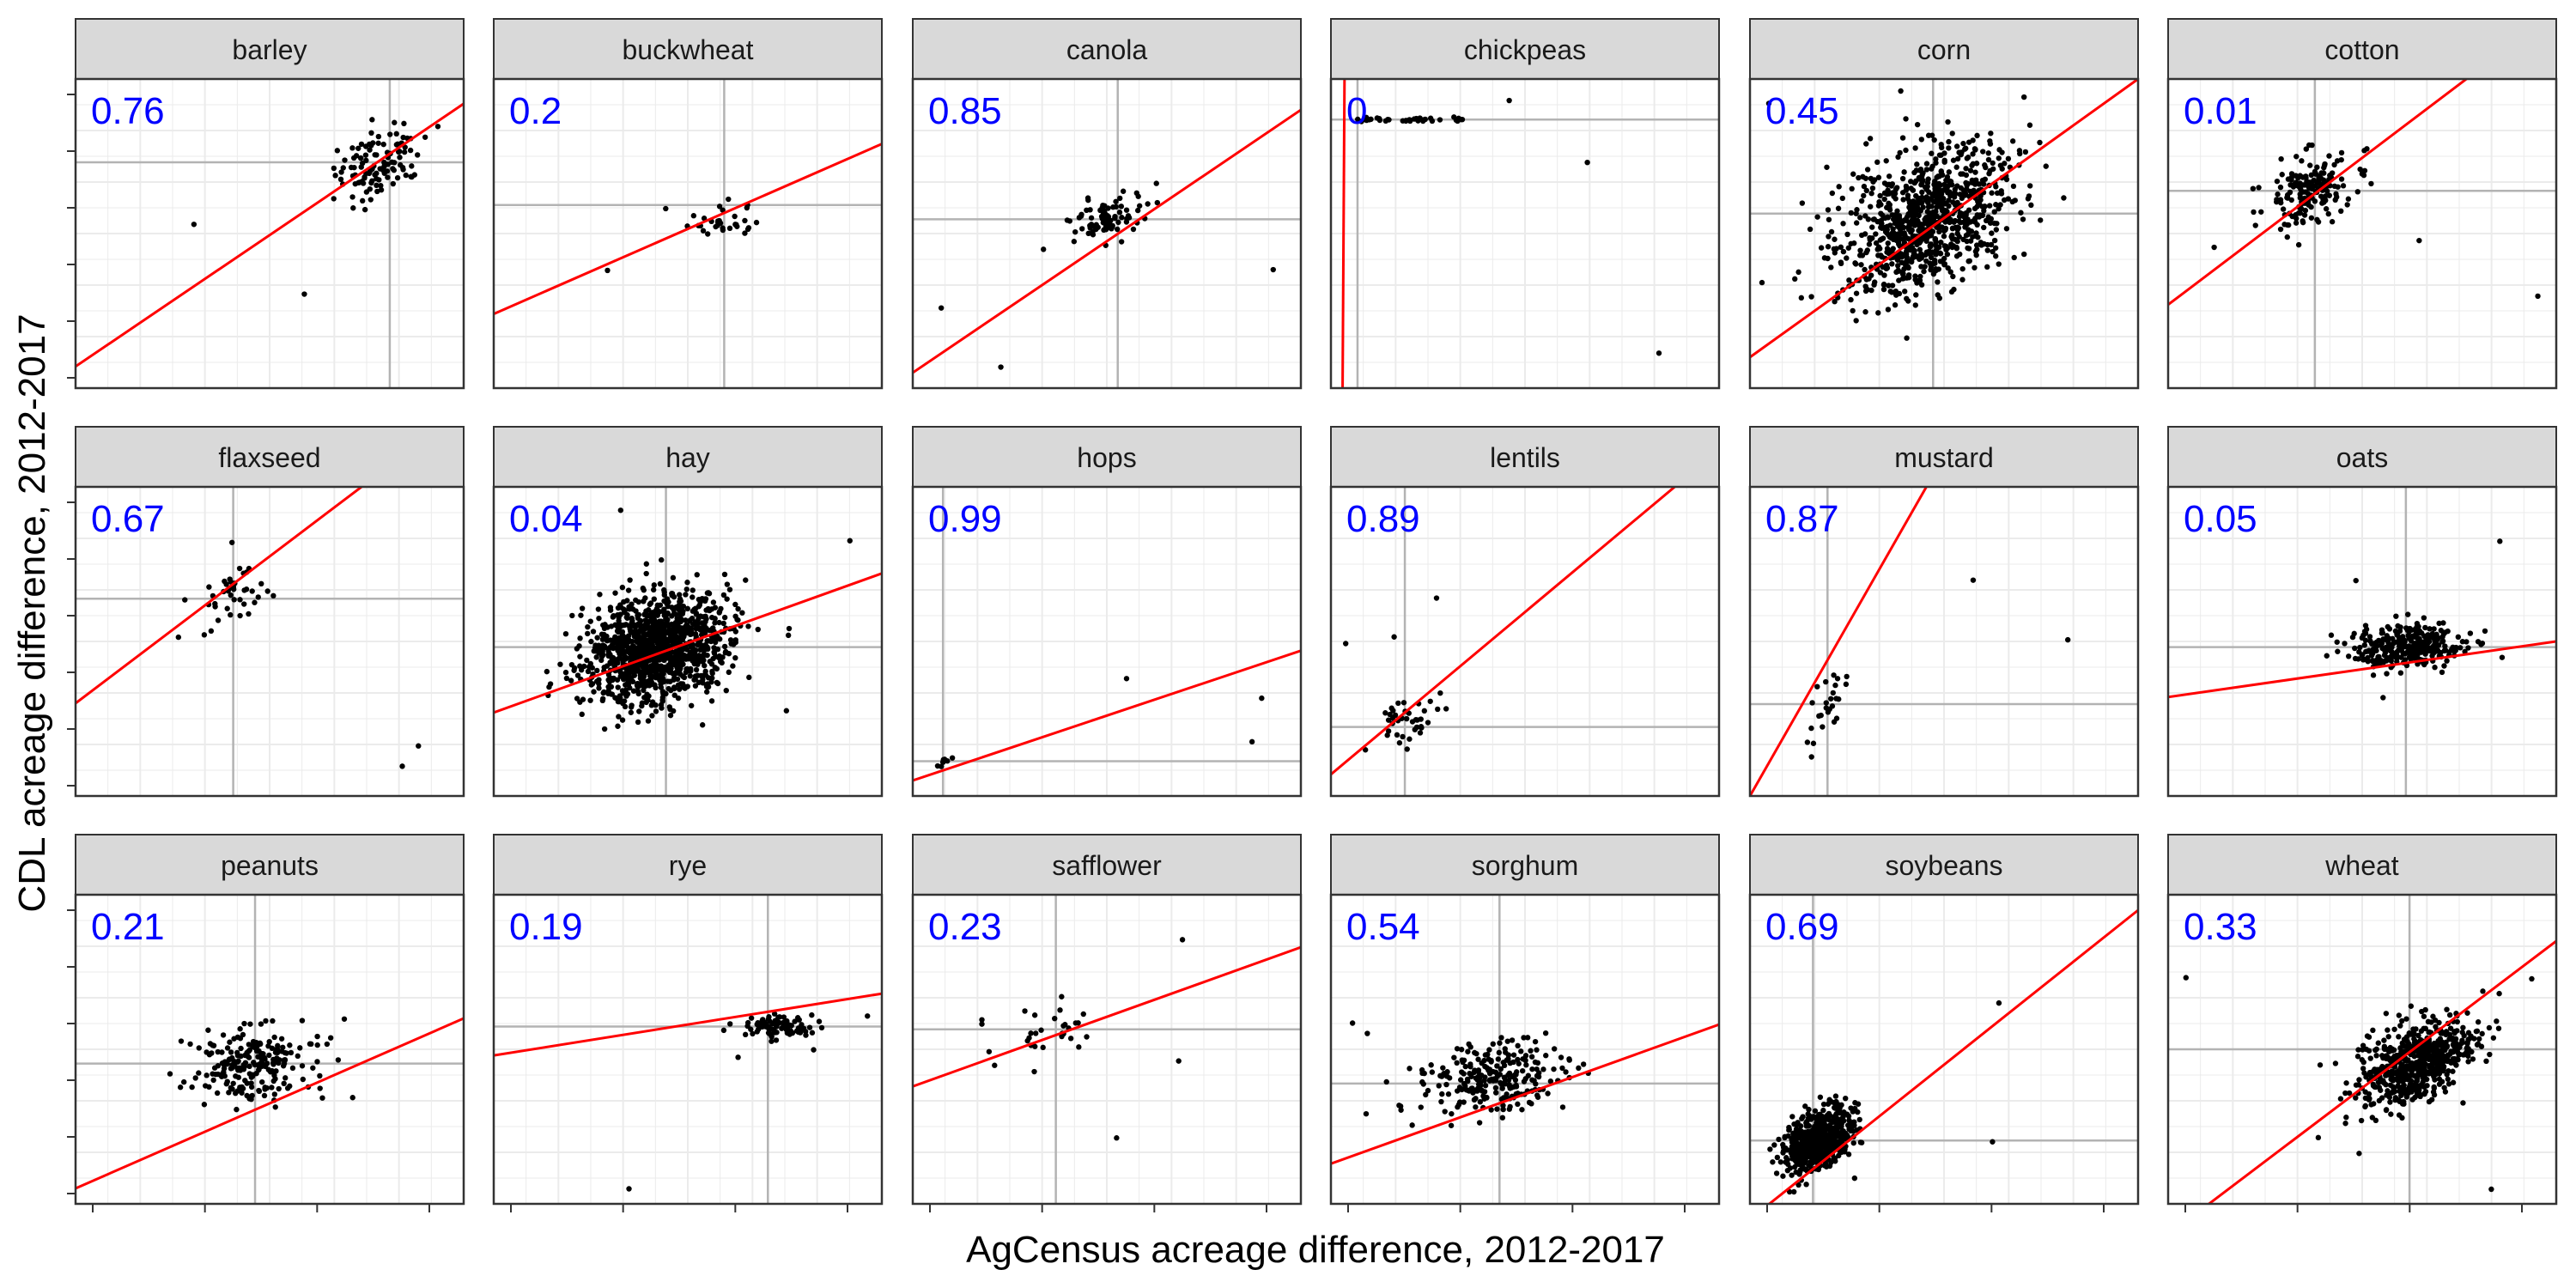 The height and width of the screenshot is (1288, 2576). I want to click on r-squared-label-hops: 0.99, so click(965, 519).